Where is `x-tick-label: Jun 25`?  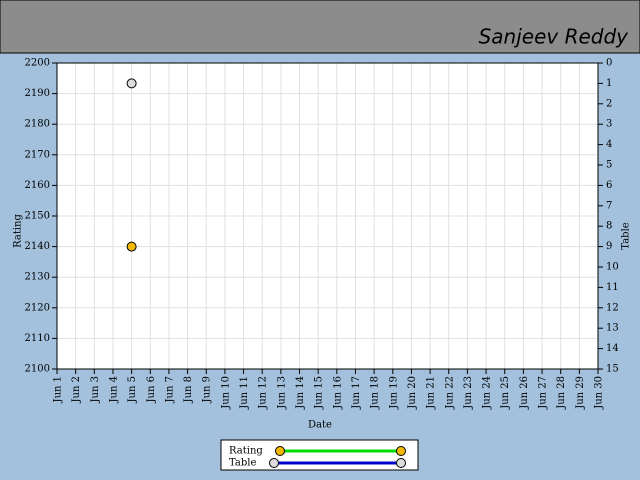
x-tick-label: Jun 25 is located at coordinates (505, 393).